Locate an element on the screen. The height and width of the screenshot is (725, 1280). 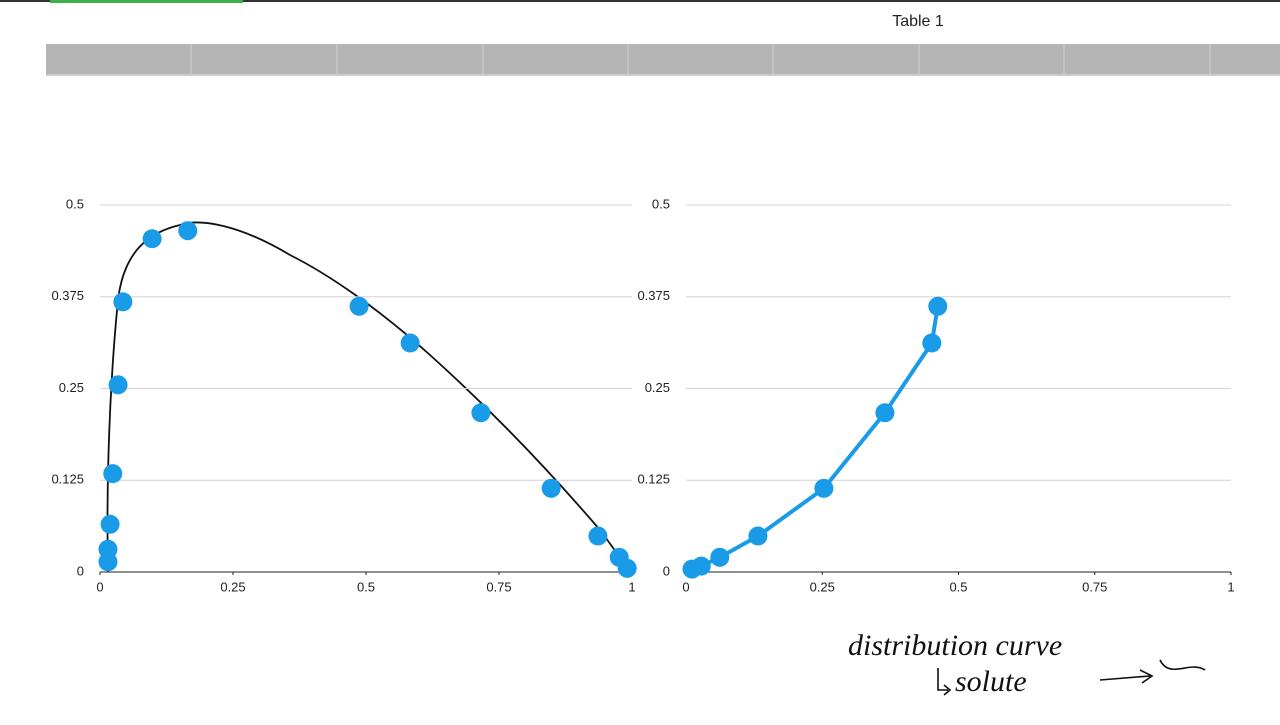
top-edge is located at coordinates (640, 1).